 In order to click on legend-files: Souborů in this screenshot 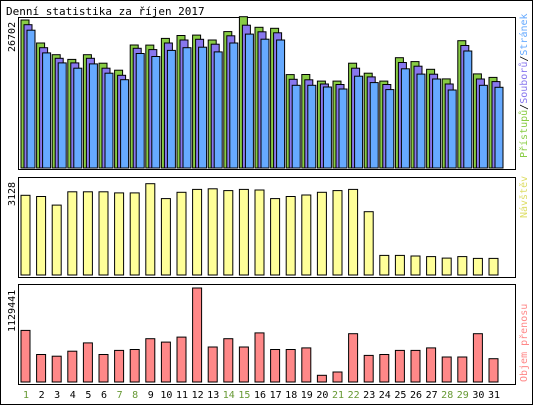, I will do `click(524, 83)`.